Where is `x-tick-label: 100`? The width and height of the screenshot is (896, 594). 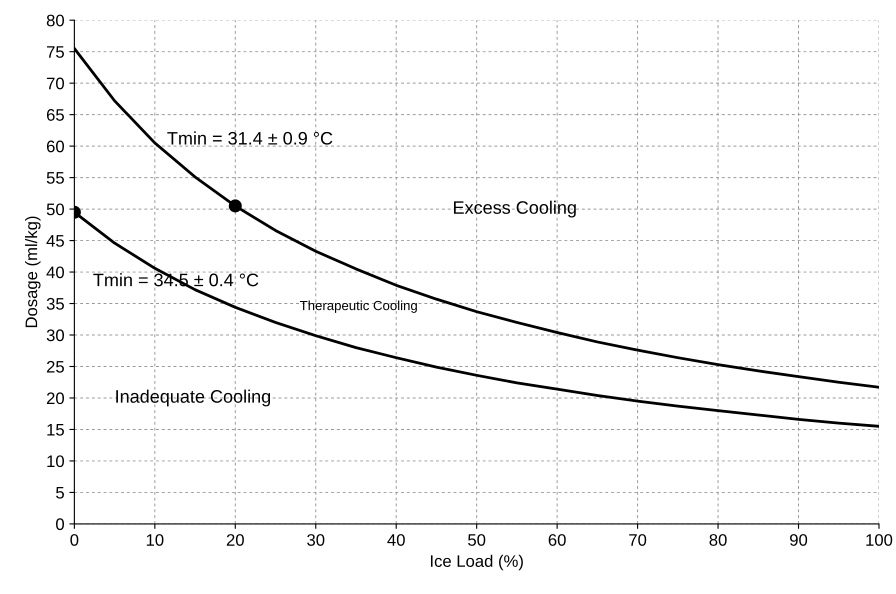
x-tick-label: 100 is located at coordinates (879, 540).